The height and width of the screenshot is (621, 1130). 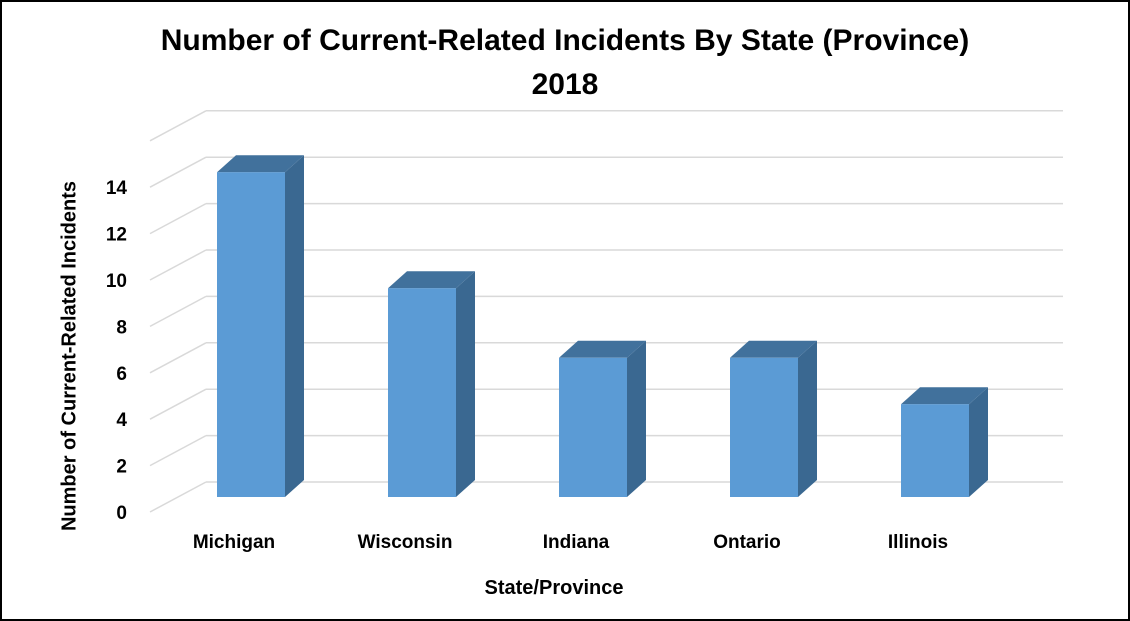 What do you see at coordinates (121, 374) in the screenshot?
I see `y-tick-label: 6` at bounding box center [121, 374].